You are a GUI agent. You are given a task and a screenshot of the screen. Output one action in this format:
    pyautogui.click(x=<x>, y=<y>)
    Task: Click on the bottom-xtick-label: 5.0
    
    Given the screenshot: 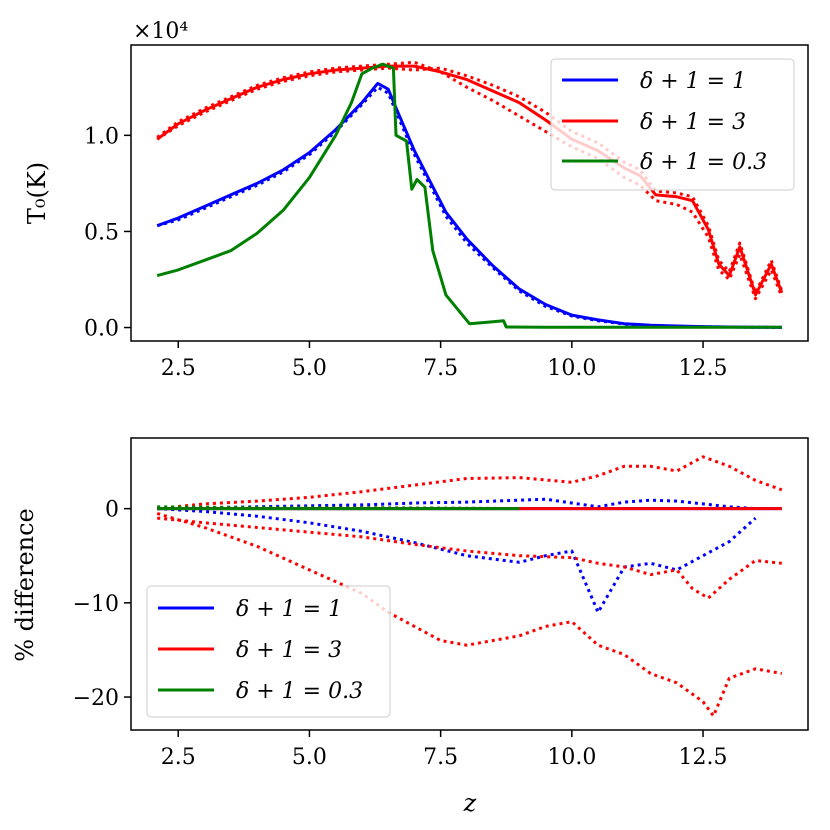 What is the action you would take?
    pyautogui.click(x=309, y=757)
    